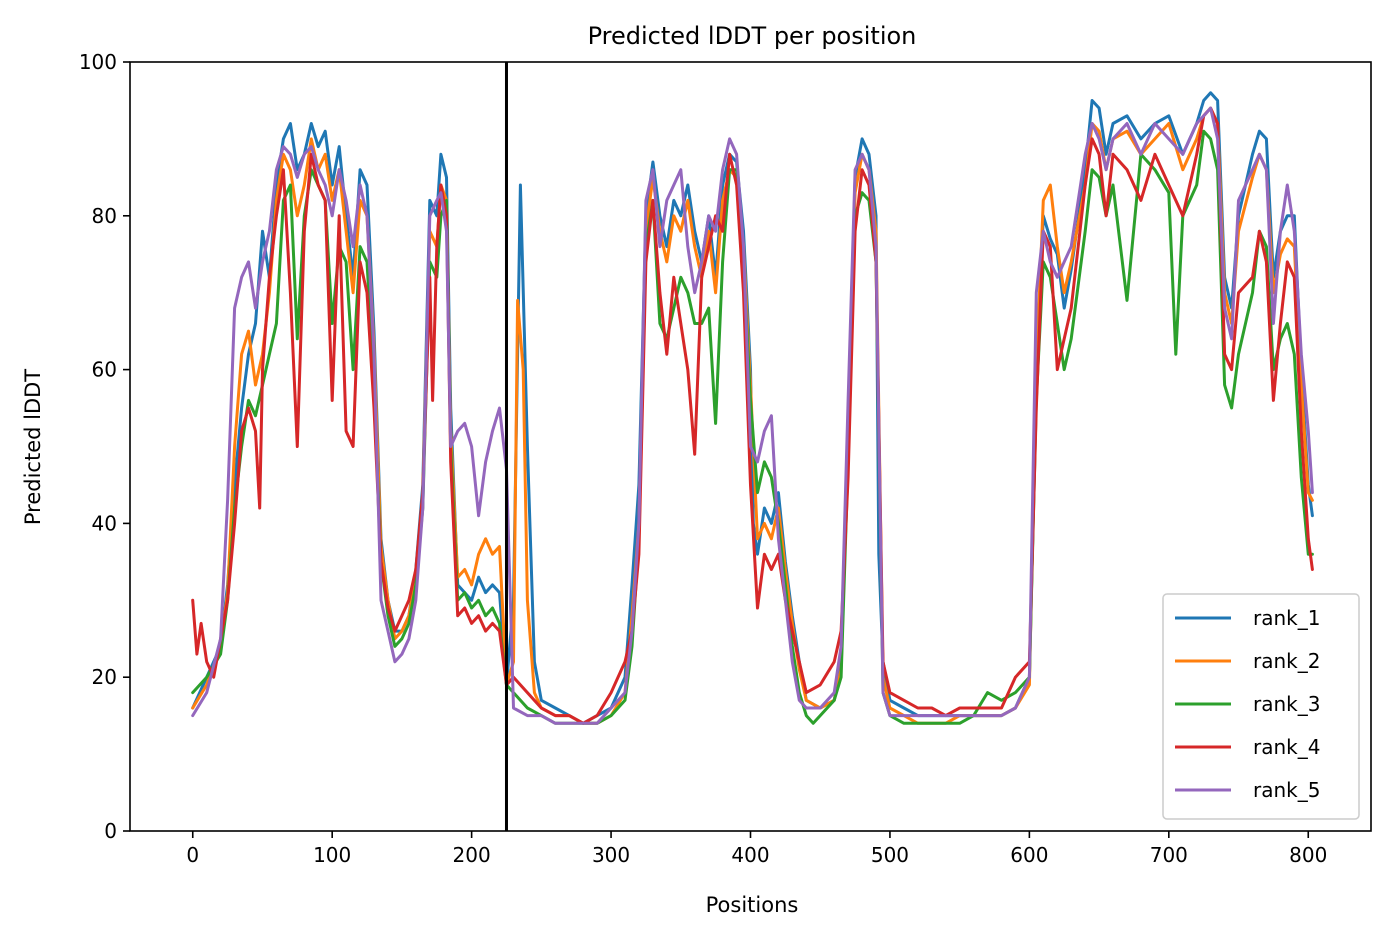  What do you see at coordinates (1308, 855) in the screenshot?
I see `x-tick-label: 800` at bounding box center [1308, 855].